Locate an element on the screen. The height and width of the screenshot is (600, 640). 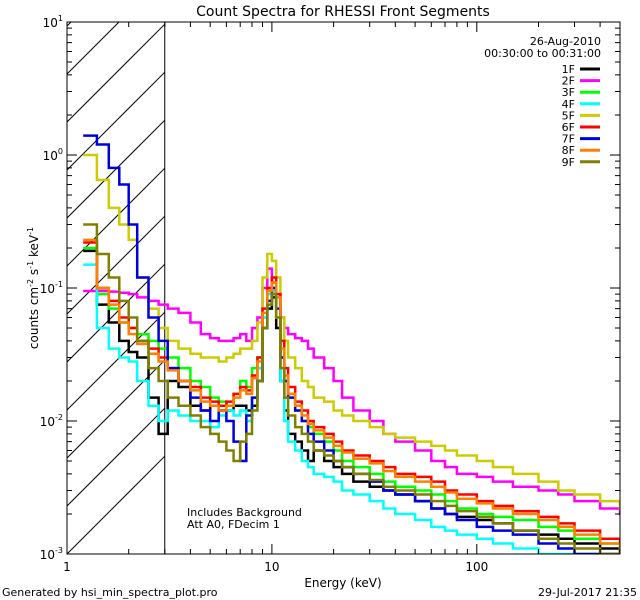
chart-title: Count Spectra for RHESSI Front Segments is located at coordinates (343, 12).